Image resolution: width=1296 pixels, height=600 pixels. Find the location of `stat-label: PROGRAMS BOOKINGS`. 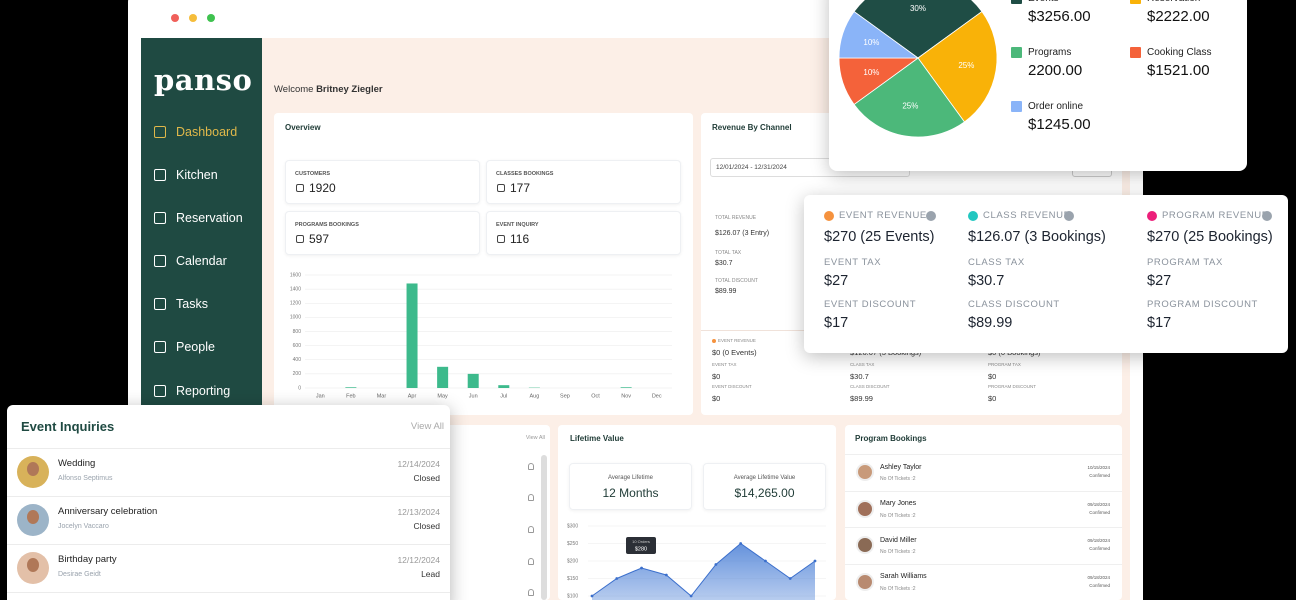

stat-label: PROGRAMS BOOKINGS is located at coordinates (327, 224).